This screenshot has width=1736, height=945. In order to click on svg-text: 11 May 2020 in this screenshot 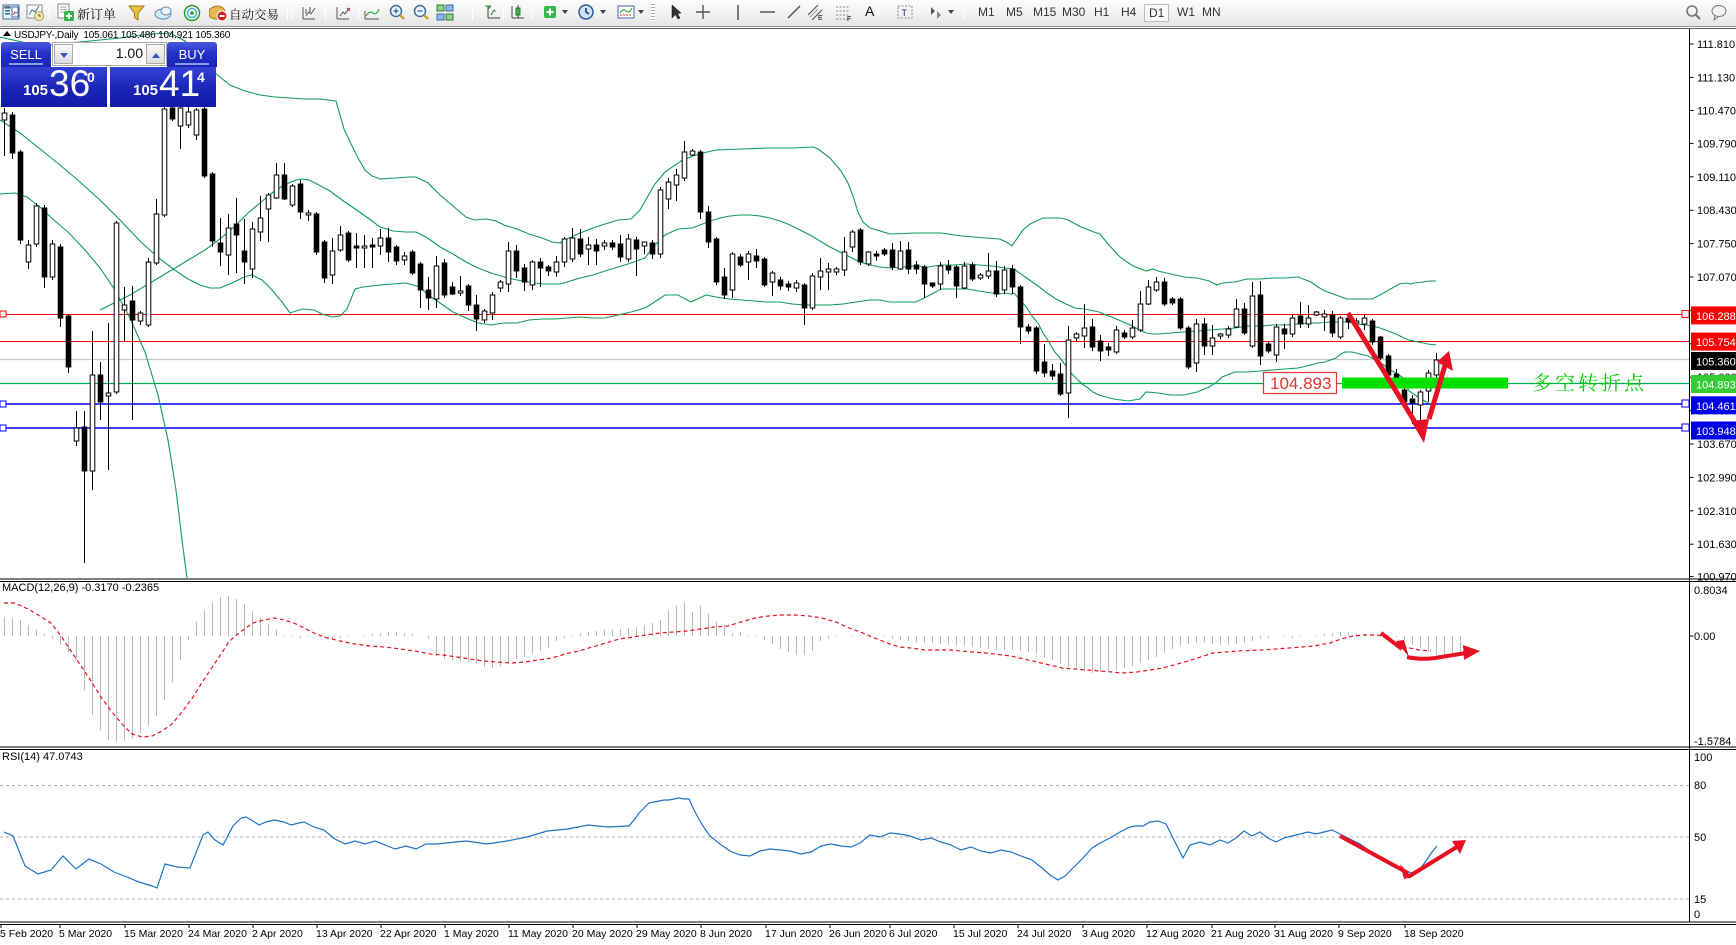, I will do `click(538, 934)`.